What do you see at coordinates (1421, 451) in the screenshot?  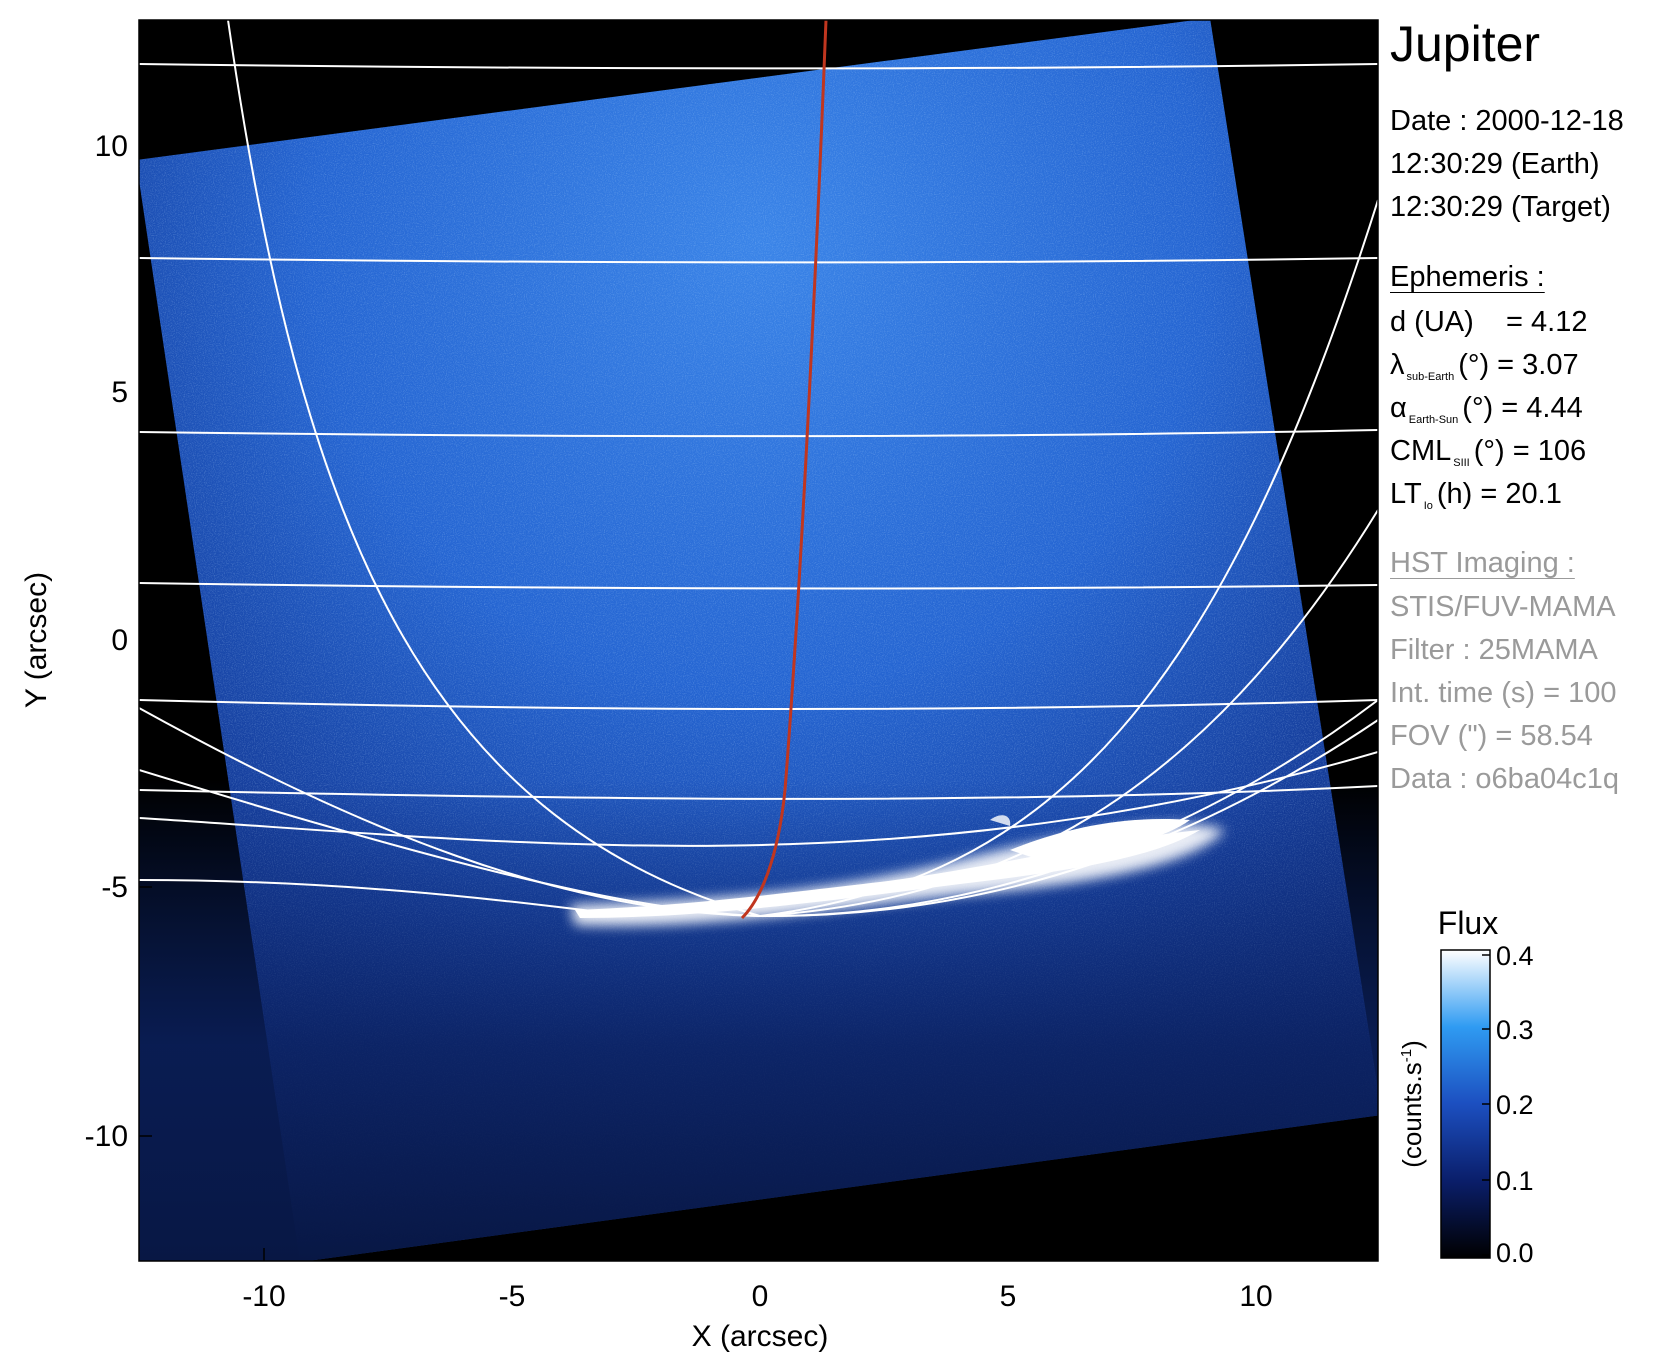 I see `cml-label: CML` at bounding box center [1421, 451].